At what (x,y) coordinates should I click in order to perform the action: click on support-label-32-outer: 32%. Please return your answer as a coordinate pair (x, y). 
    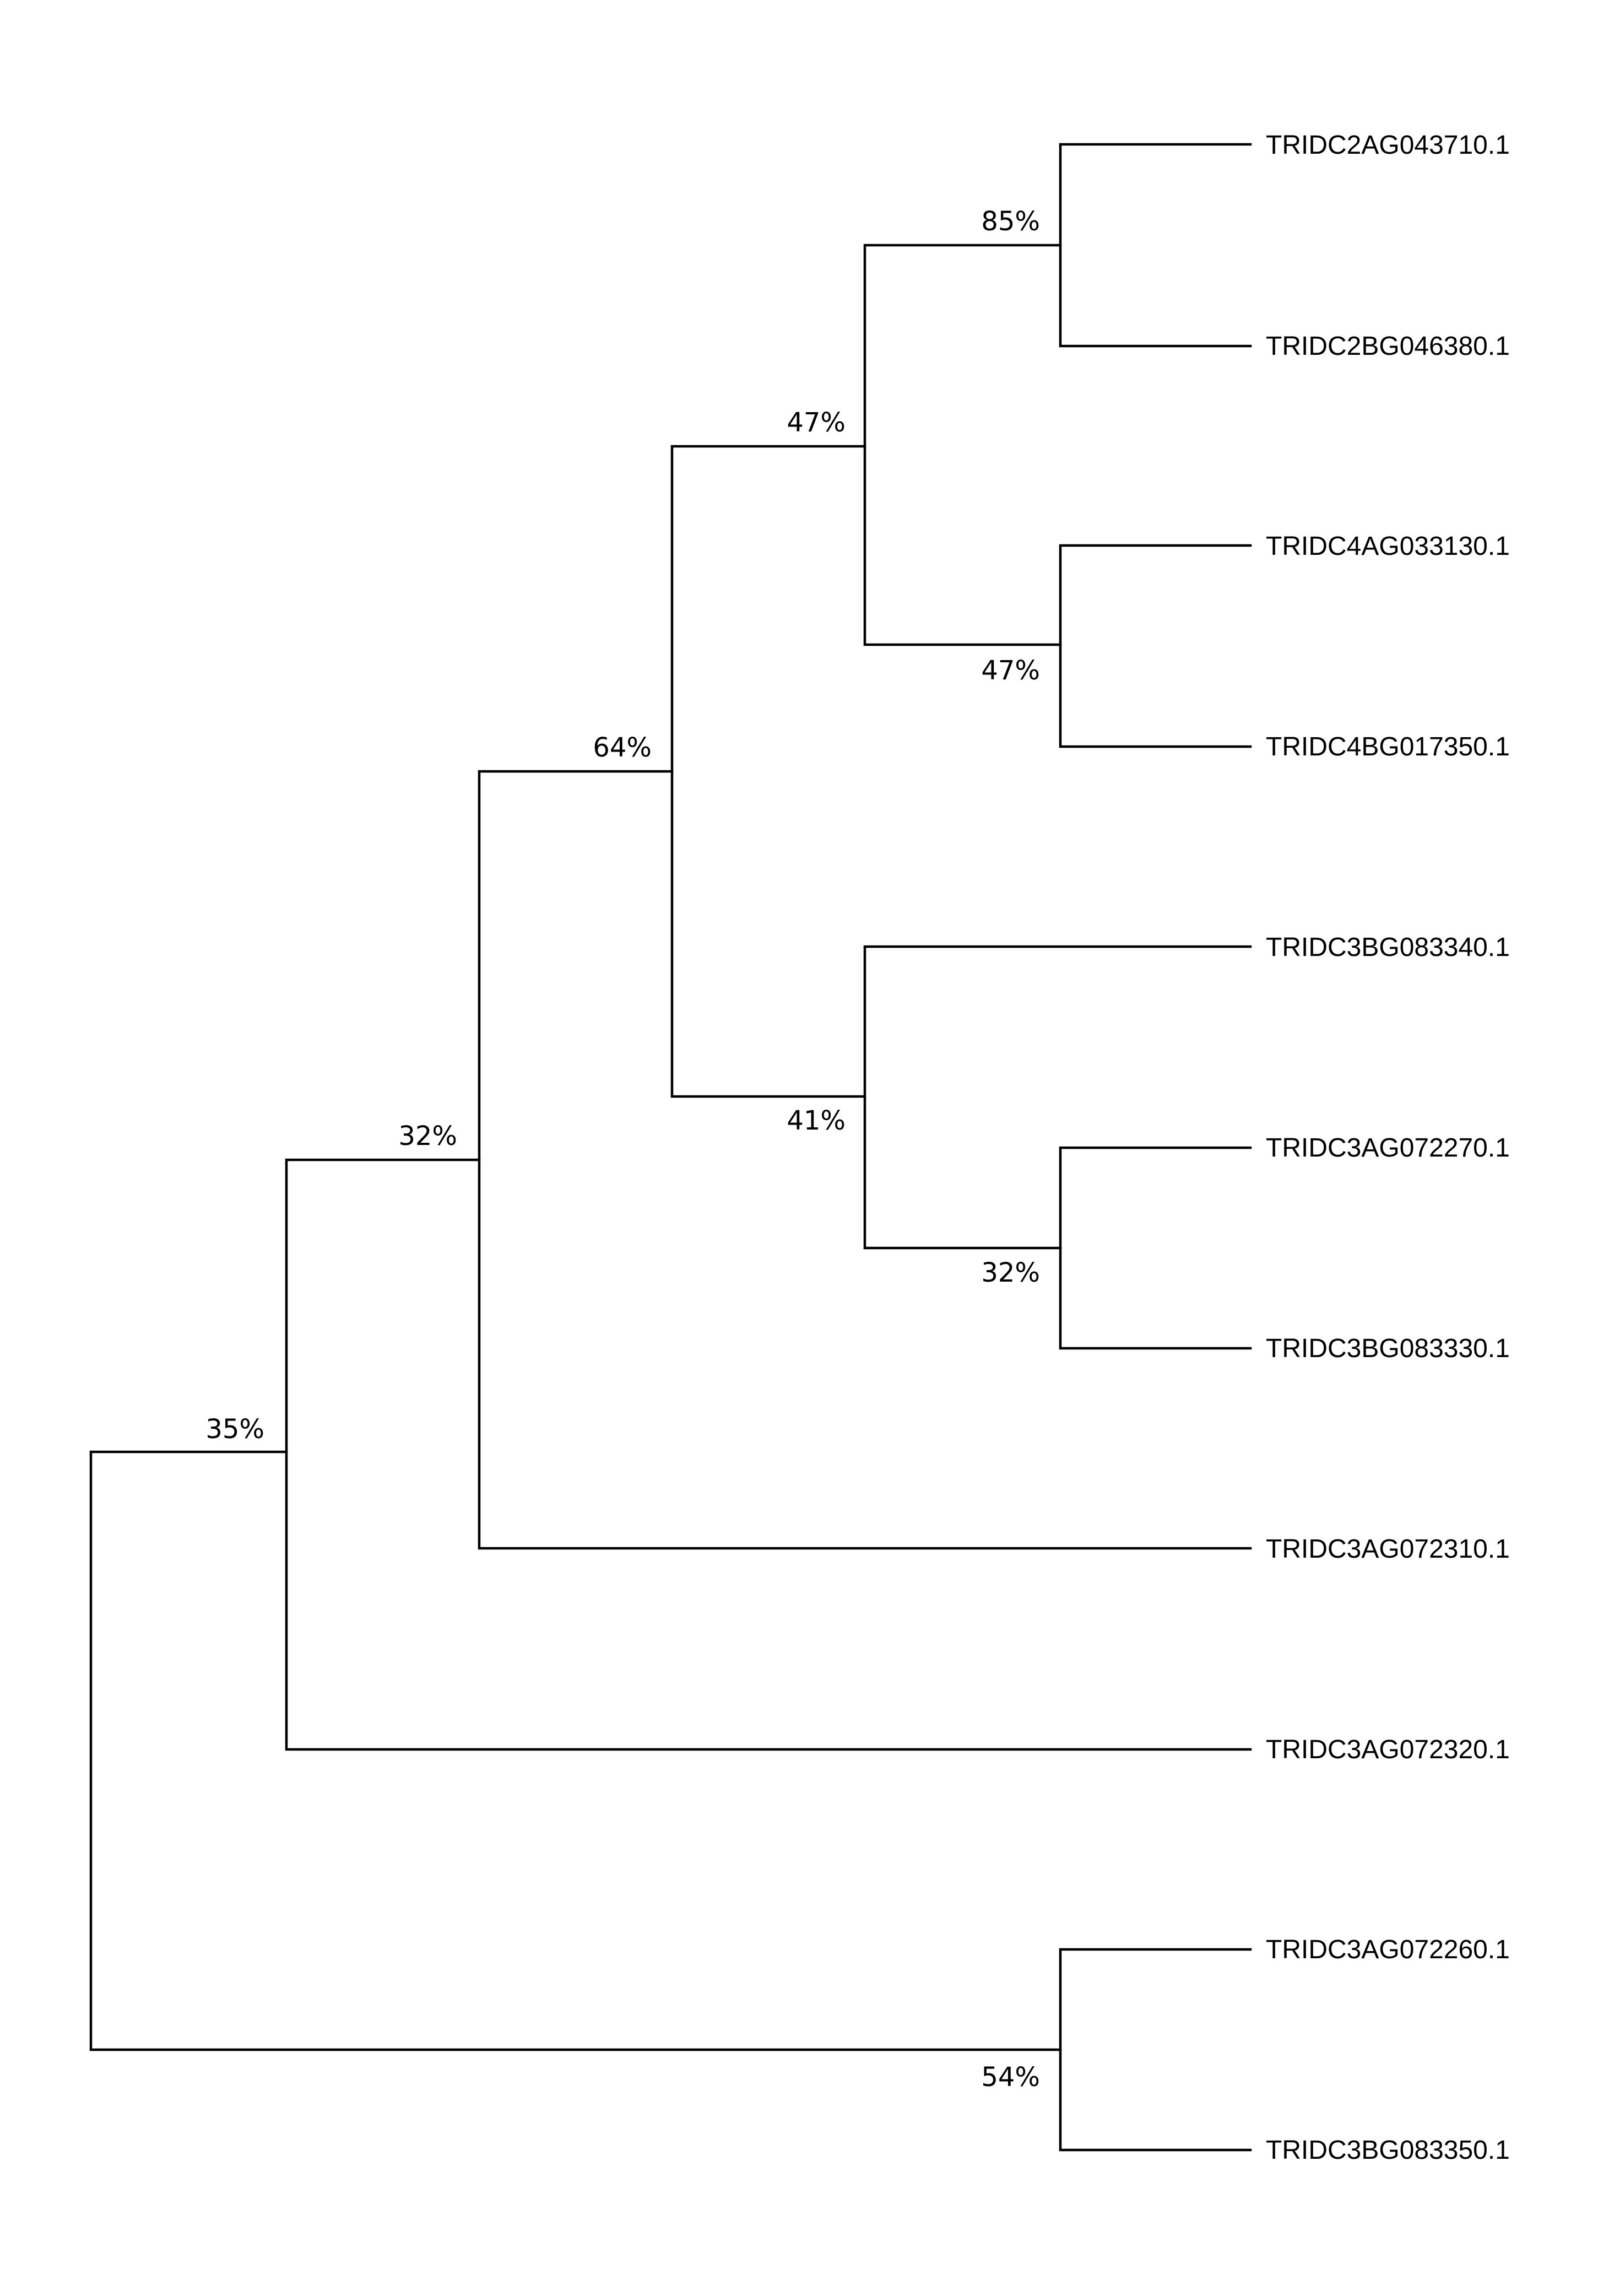
    Looking at the image, I should click on (427, 1136).